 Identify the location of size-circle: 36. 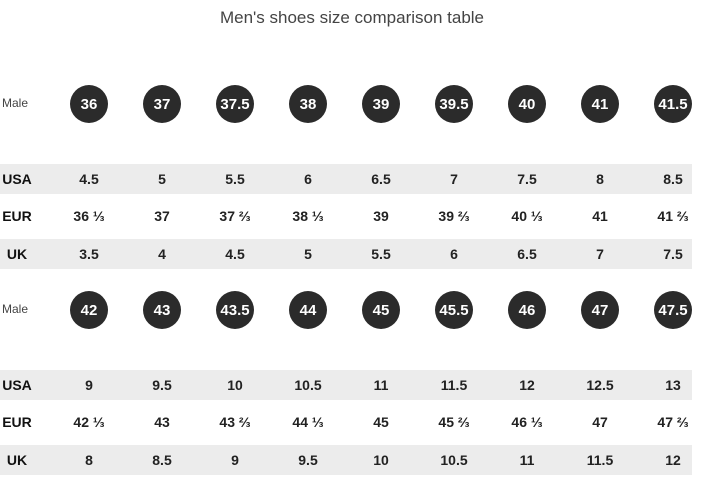
(89, 104).